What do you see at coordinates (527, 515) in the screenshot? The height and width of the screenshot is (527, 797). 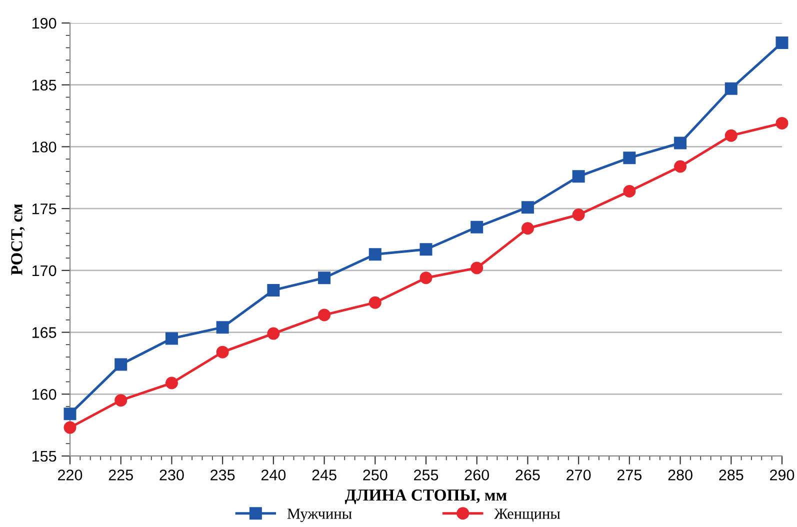 I see `legend-label: Женщины` at bounding box center [527, 515].